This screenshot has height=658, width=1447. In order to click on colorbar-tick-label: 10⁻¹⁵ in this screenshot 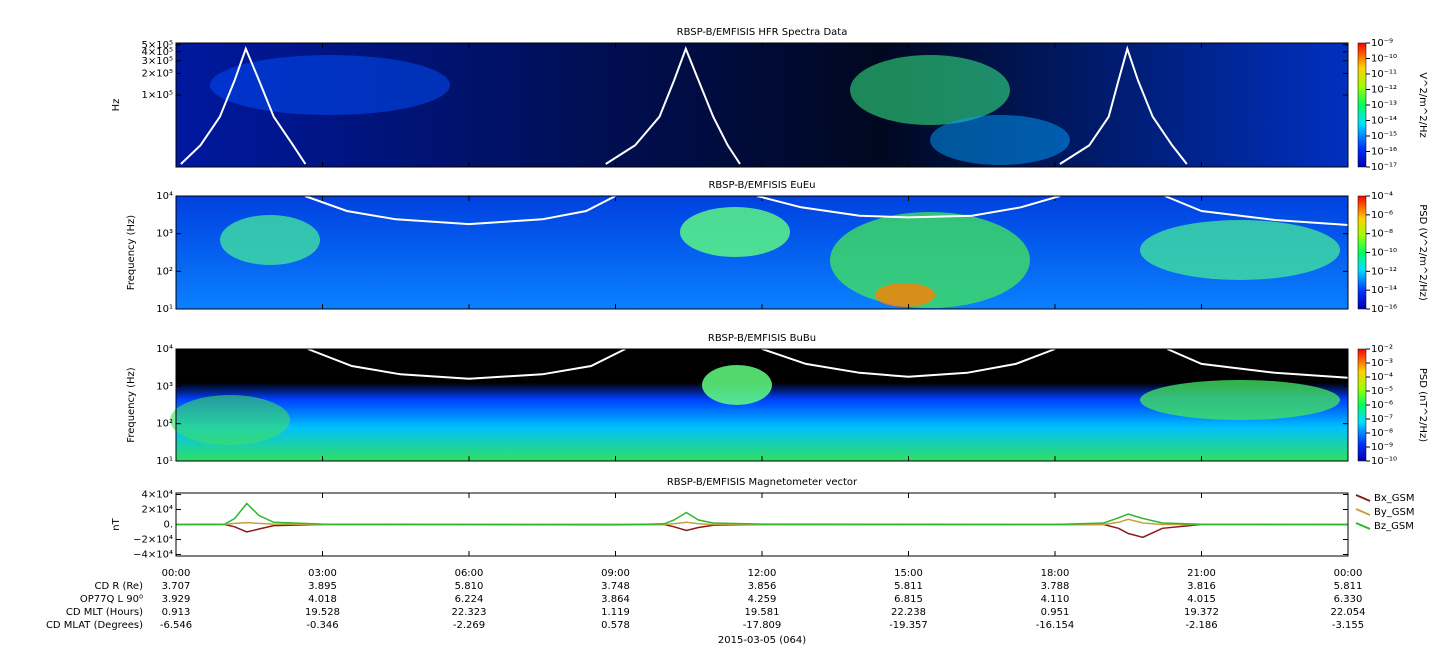, I will do `click(1384, 136)`.